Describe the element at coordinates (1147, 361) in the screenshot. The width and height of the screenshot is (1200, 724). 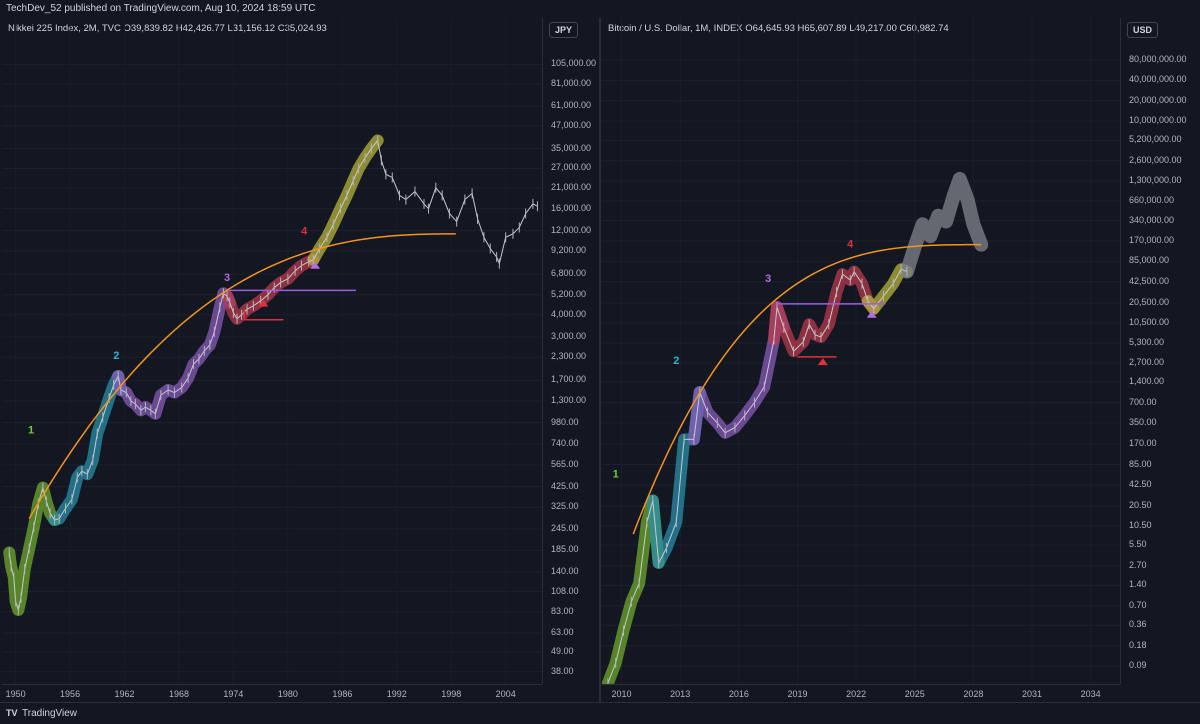
I see `y-tick-label: 2,700.00` at that location.